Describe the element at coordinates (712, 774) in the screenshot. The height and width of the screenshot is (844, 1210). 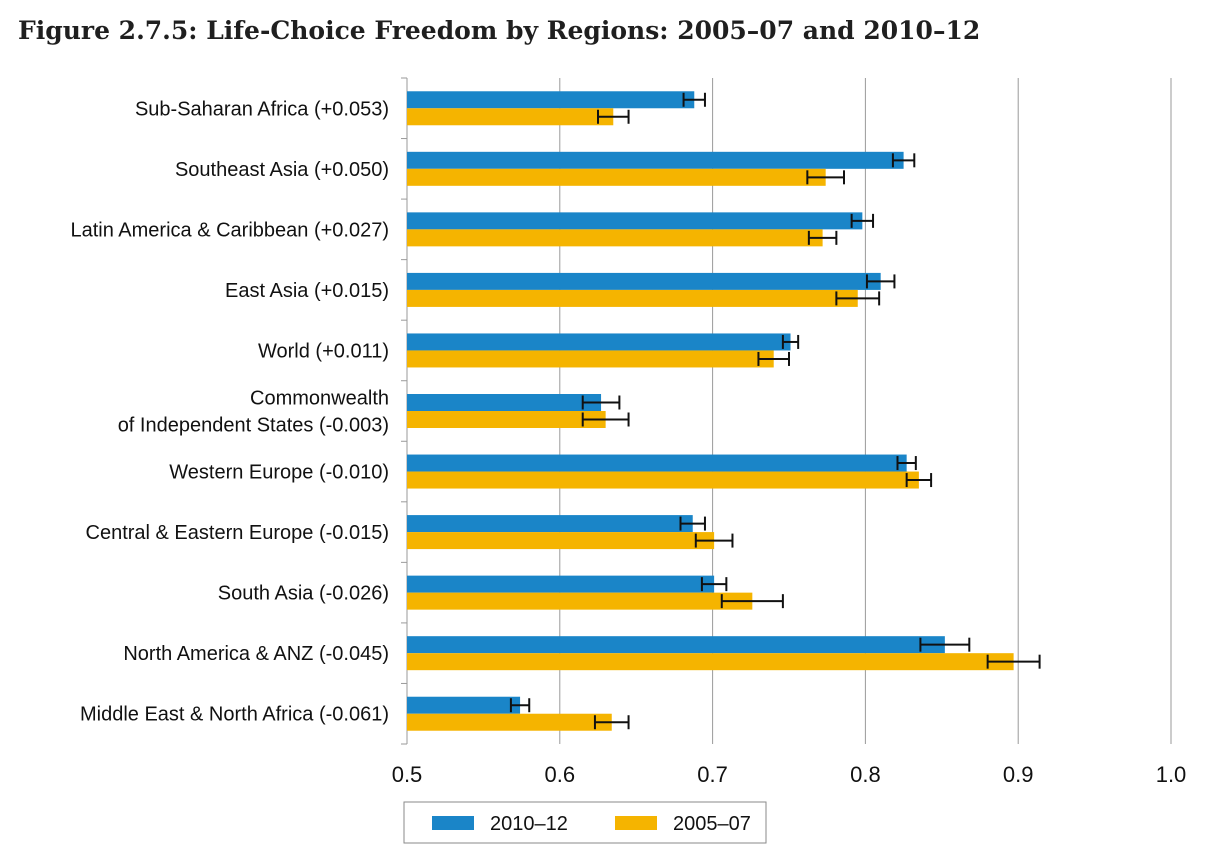
I see `x-tick-label: 0.7` at that location.